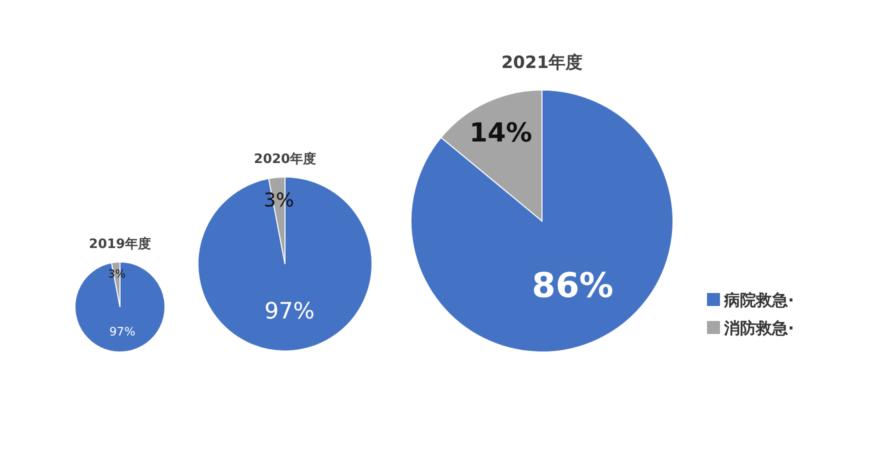 This screenshot has height=465, width=888. What do you see at coordinates (758, 328) in the screenshot?
I see `legend-label: 消防救急·` at bounding box center [758, 328].